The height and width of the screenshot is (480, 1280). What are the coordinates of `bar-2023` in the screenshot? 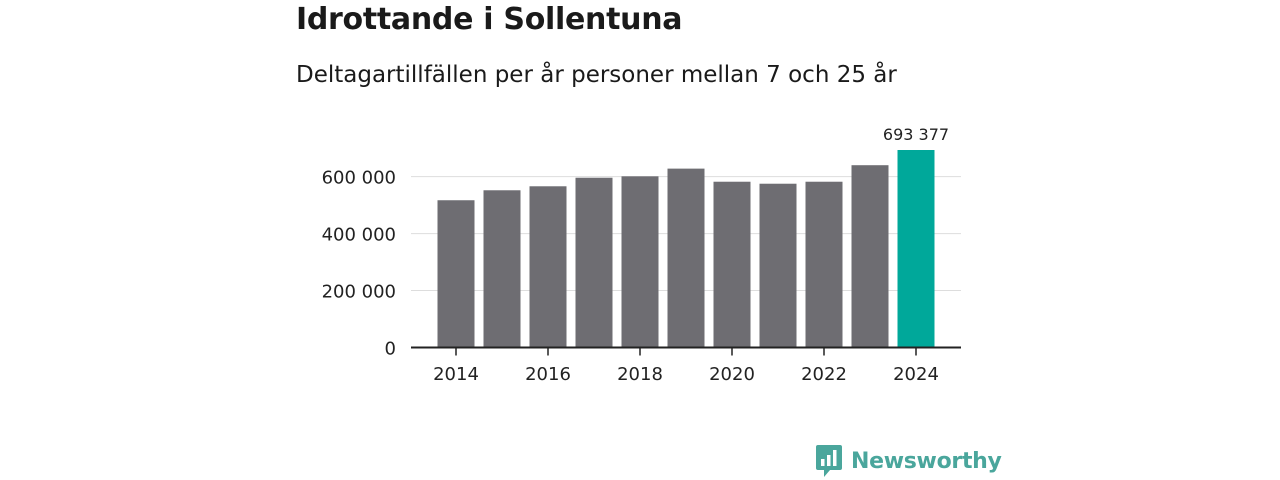 It's located at (870, 256).